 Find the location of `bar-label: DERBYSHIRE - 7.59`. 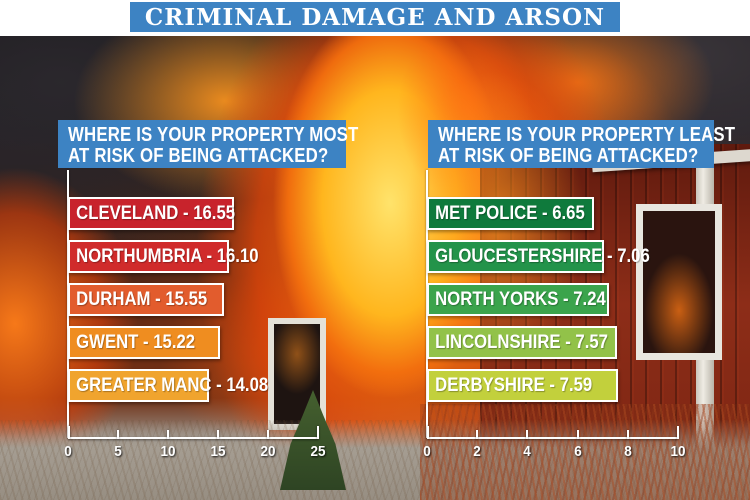

bar-label: DERBYSHIRE - 7.59 is located at coordinates (514, 385).